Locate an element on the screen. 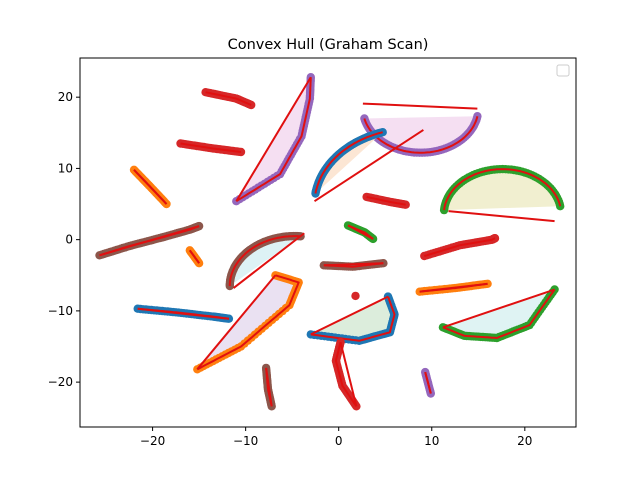  x-tick-label: −20 is located at coordinates (152, 441).